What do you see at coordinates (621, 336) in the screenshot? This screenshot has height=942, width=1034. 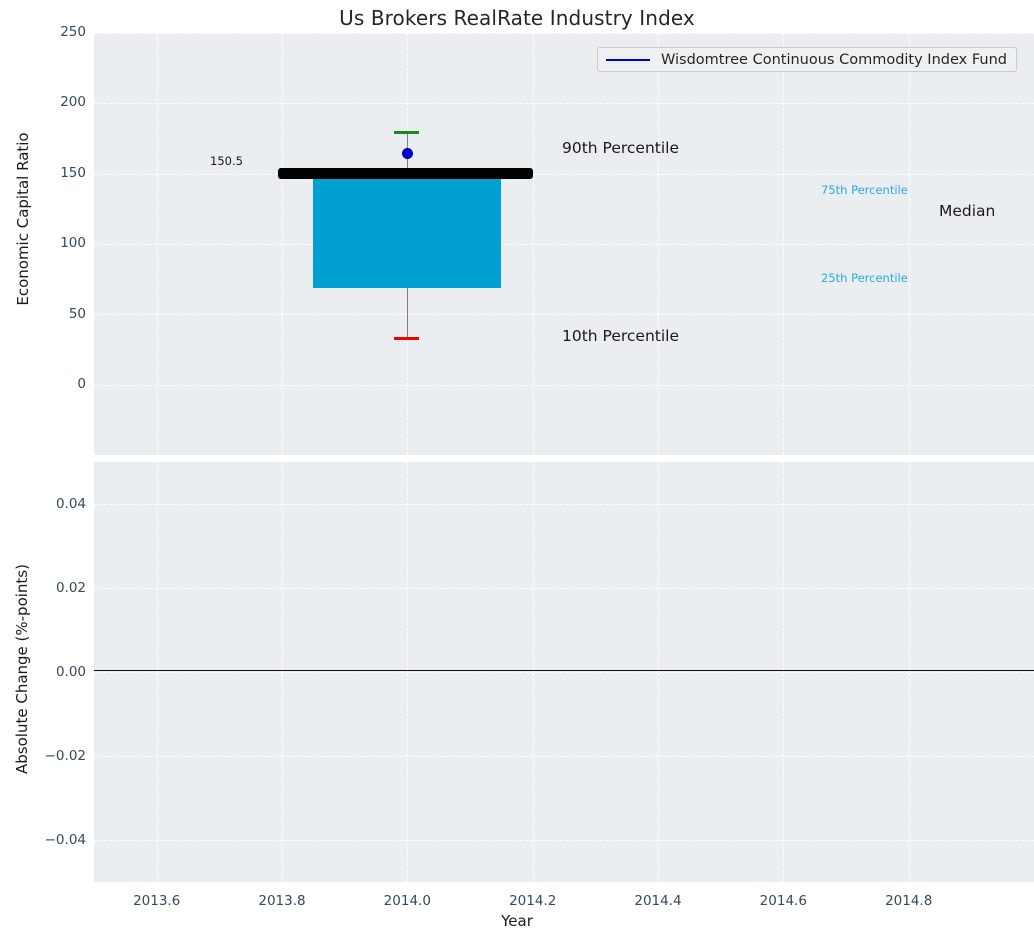 I see `annotation-p10-label: 10th Percentile` at bounding box center [621, 336].